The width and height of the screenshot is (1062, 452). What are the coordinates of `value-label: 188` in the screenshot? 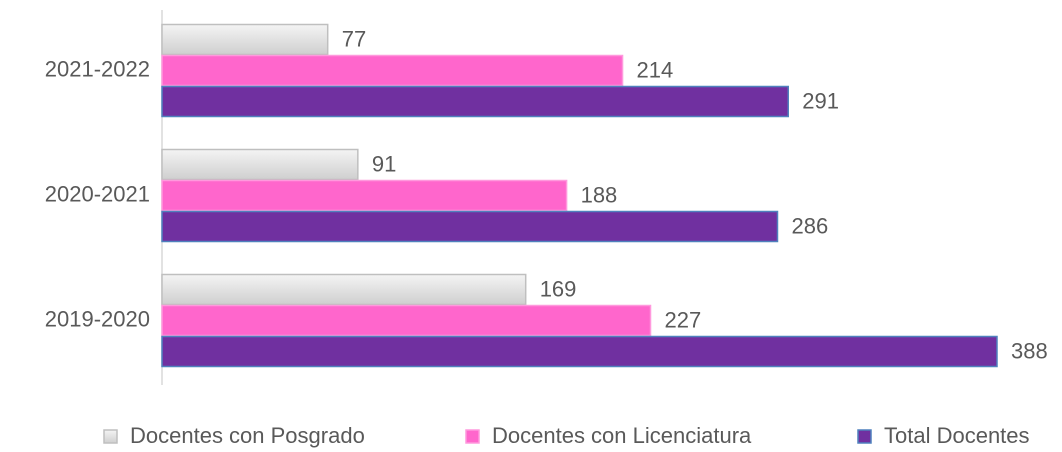 It's located at (599, 194).